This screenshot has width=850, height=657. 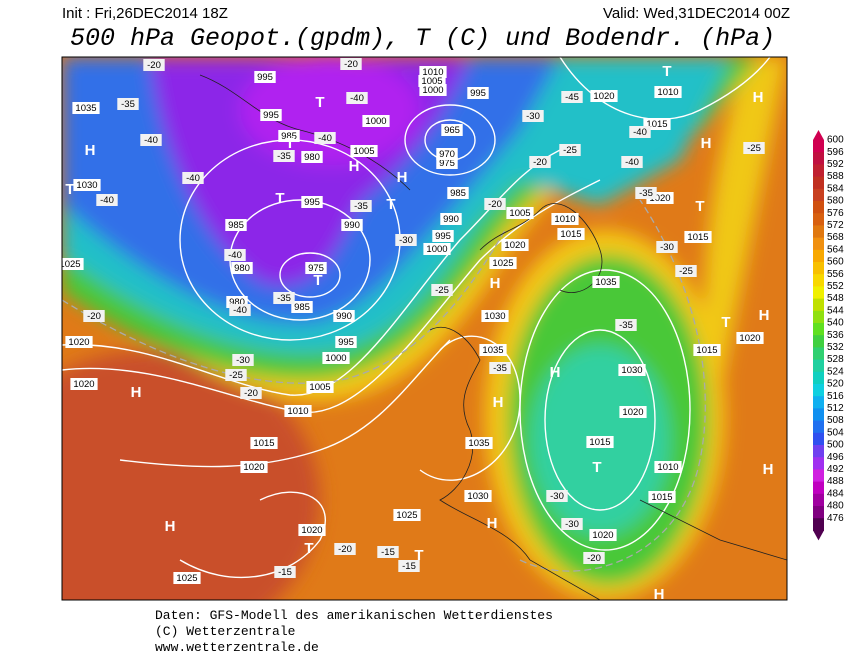 I want to click on temperature-label: -15, so click(x=285, y=572).